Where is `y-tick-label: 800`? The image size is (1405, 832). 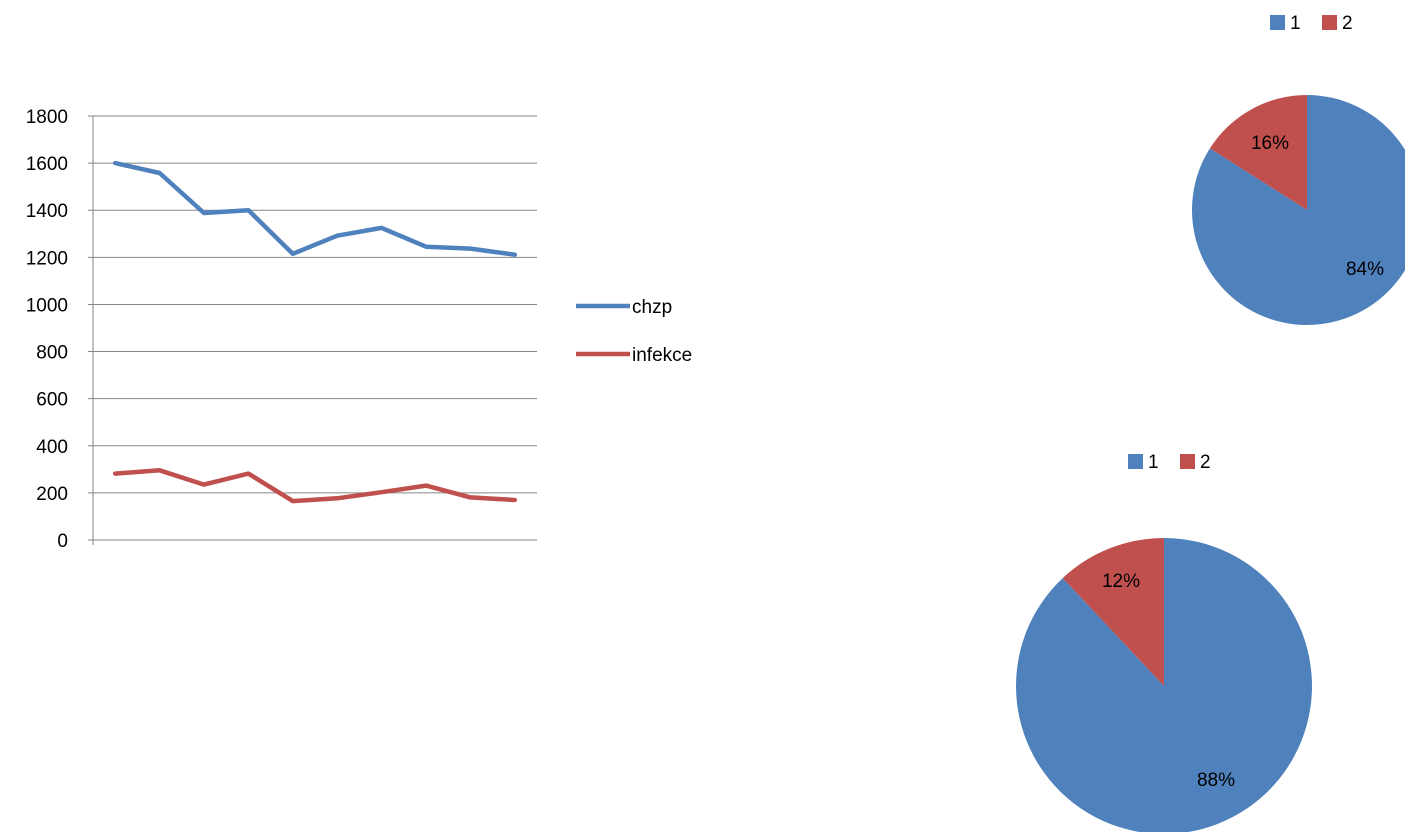 y-tick-label: 800 is located at coordinates (52, 353).